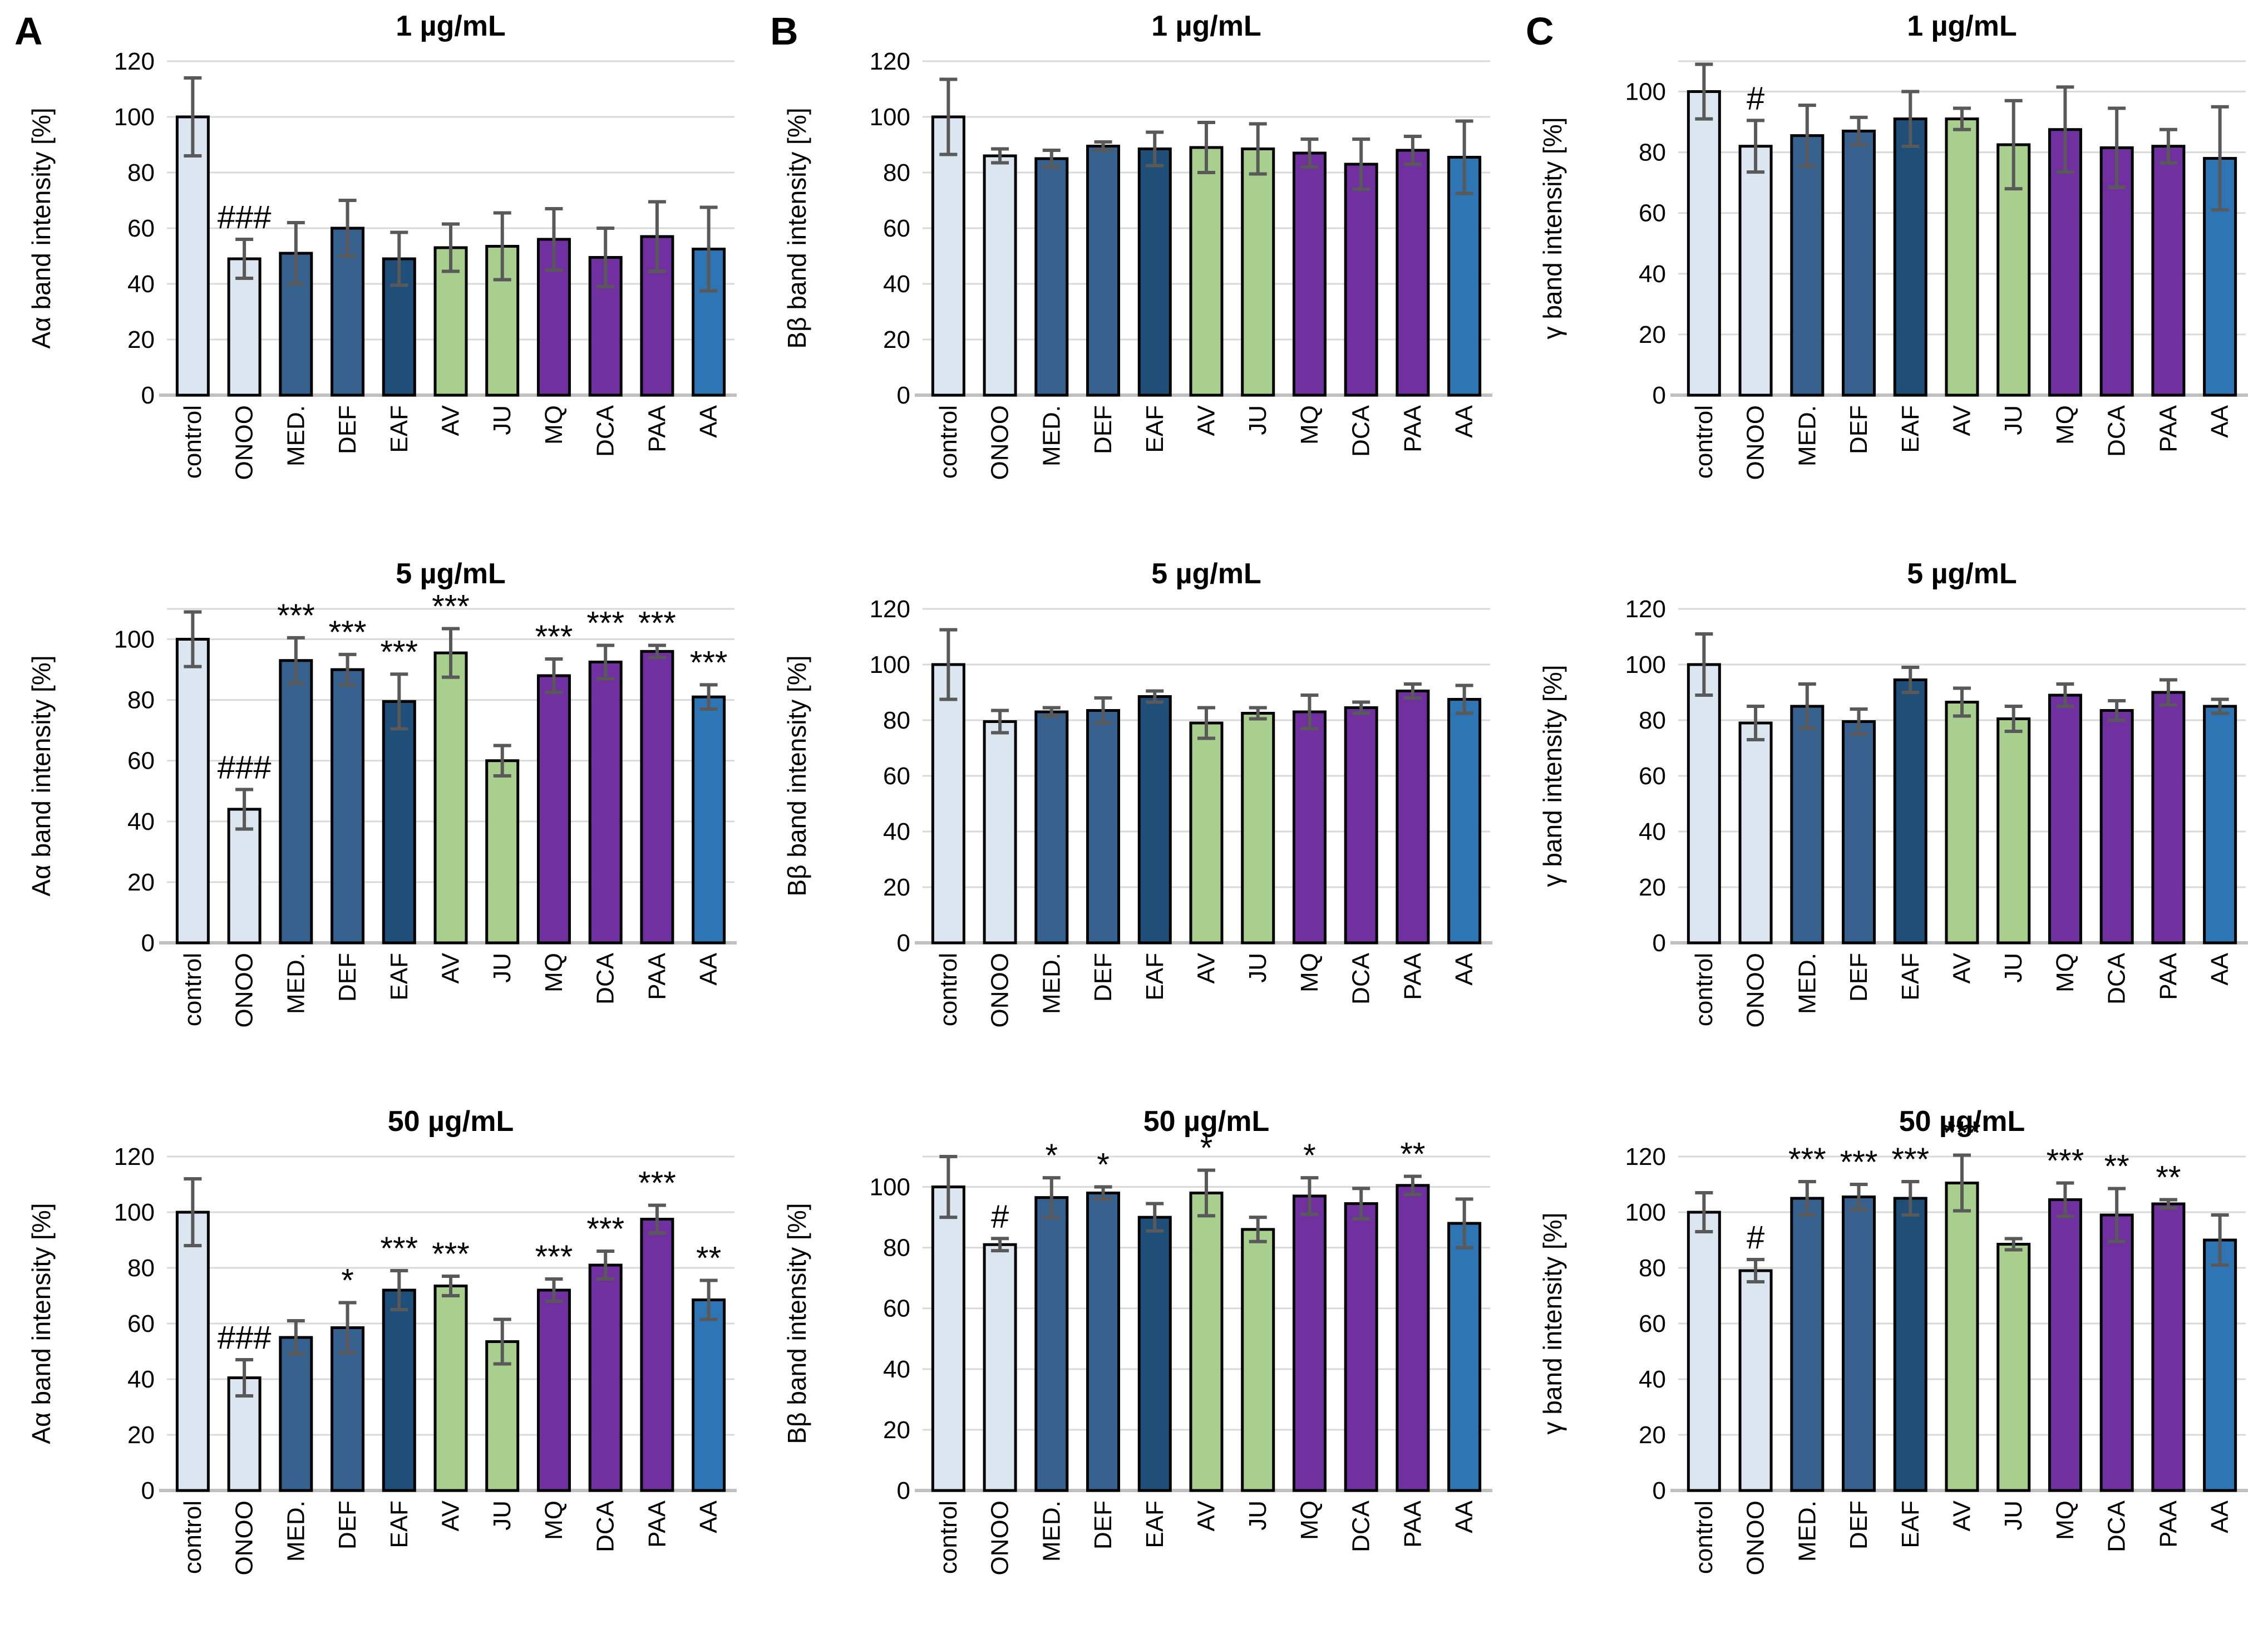 Image resolution: width=2268 pixels, height=1643 pixels. I want to click on sig-label-PAA: ***, so click(657, 623).